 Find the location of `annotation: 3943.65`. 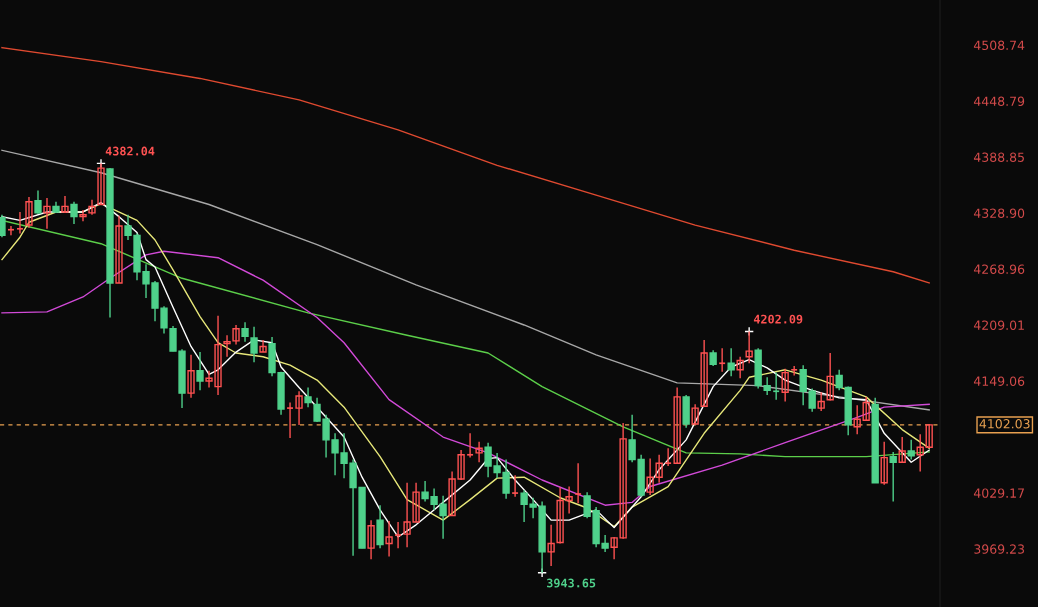

annotation: 3943.65 is located at coordinates (571, 583).